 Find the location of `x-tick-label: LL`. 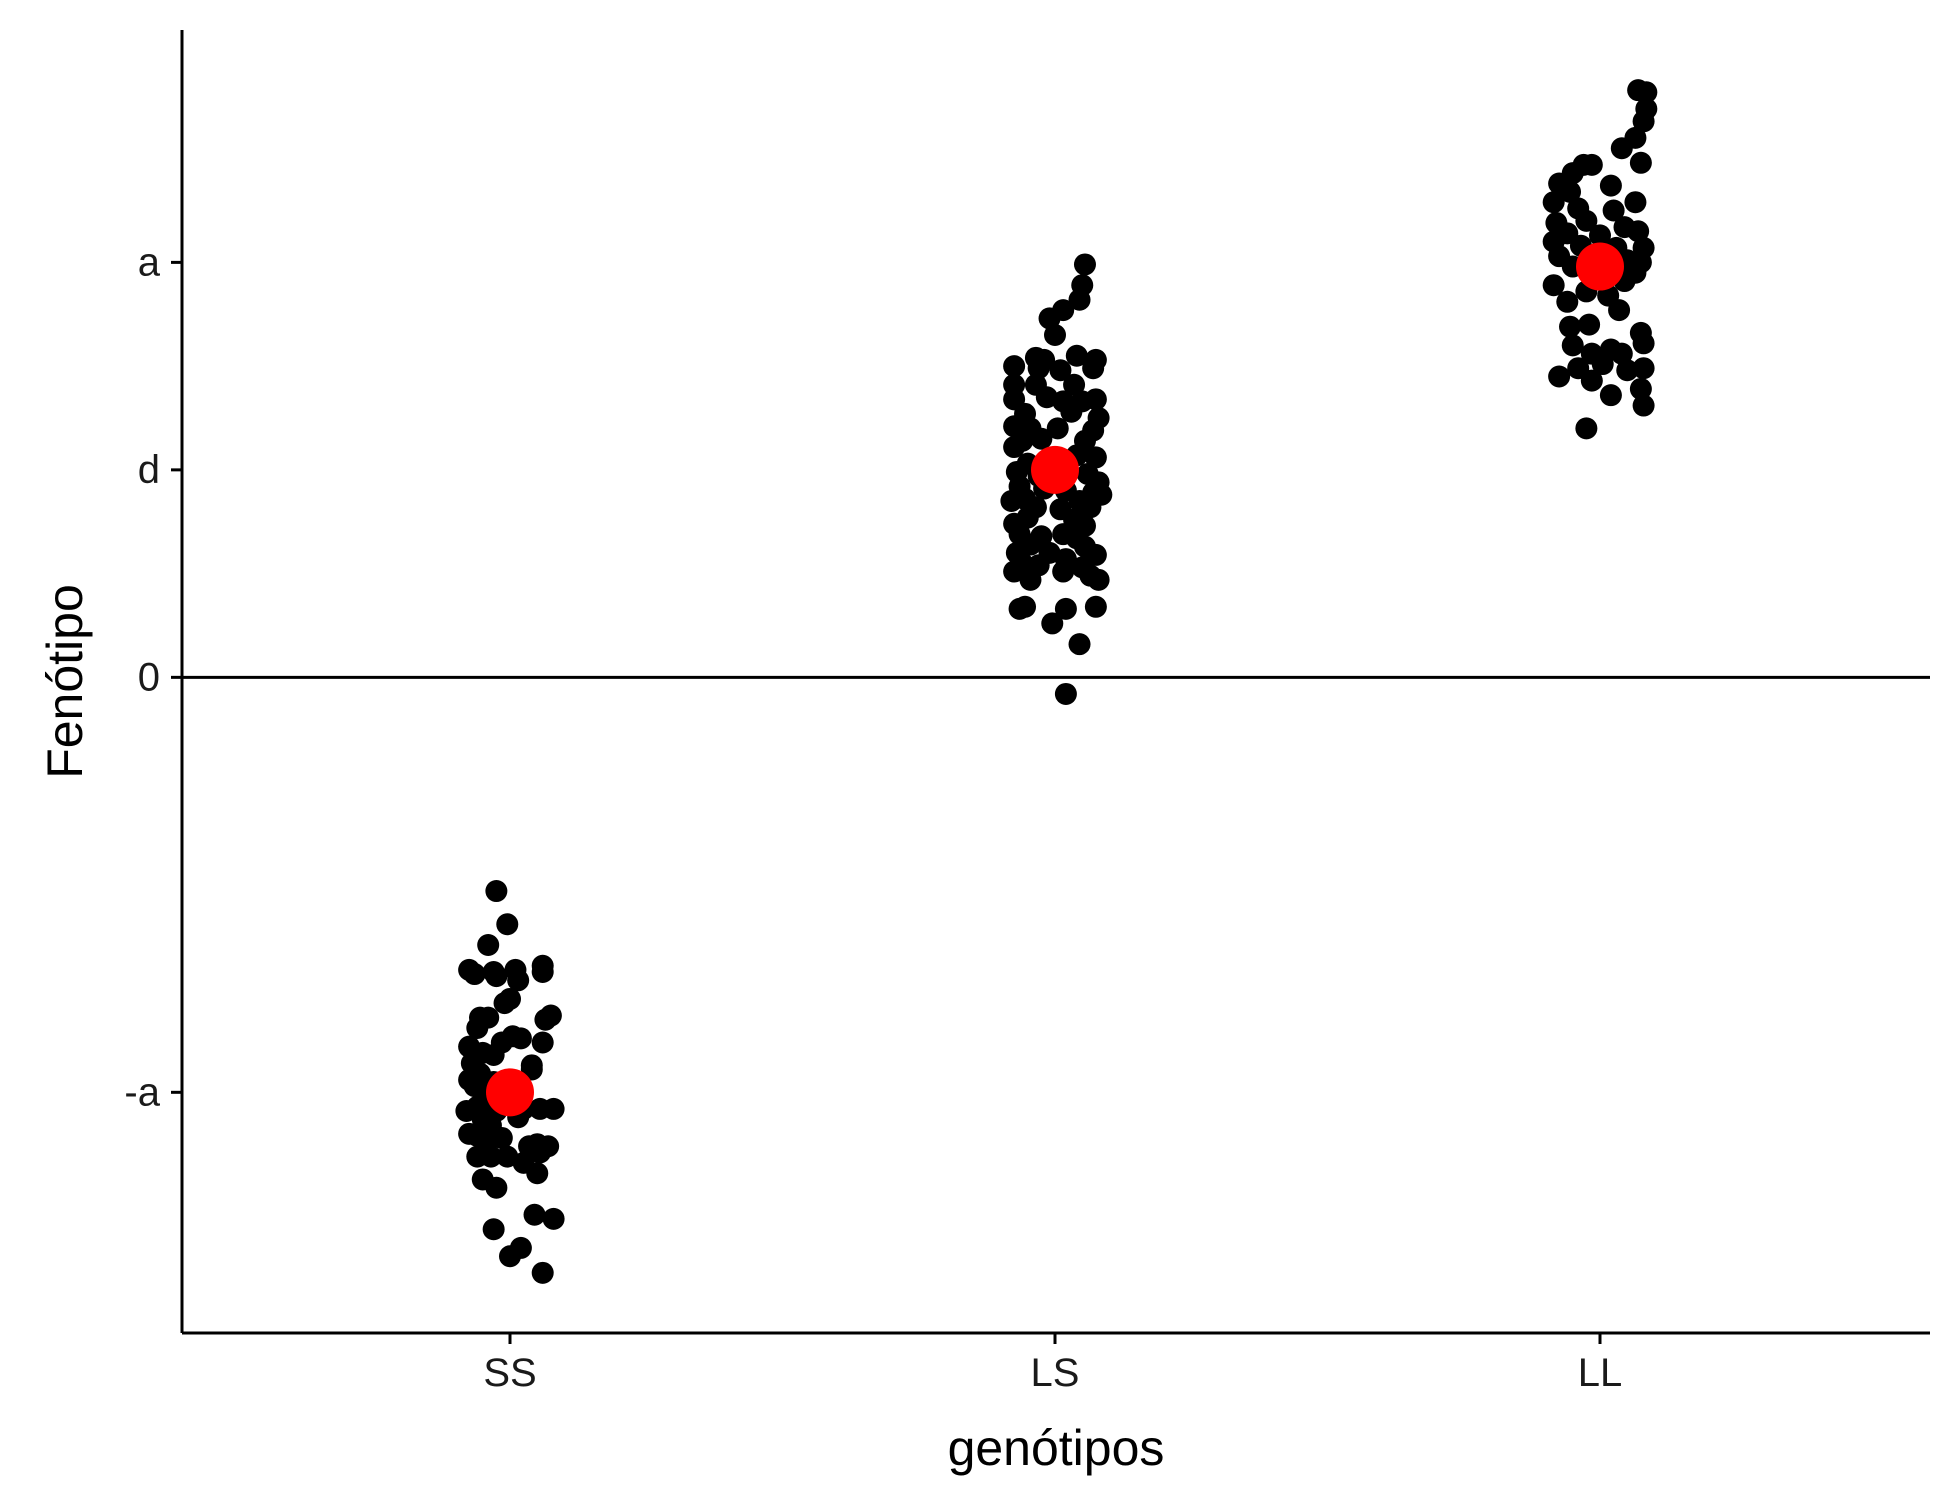

x-tick-label: LL is located at coordinates (1600, 1373).